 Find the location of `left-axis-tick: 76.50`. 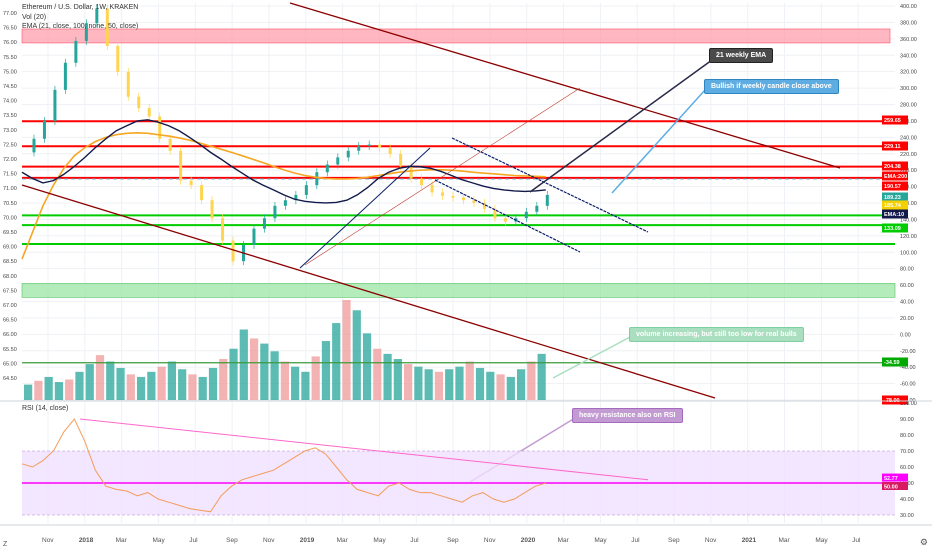

left-axis-tick: 76.50 is located at coordinates (10, 29).